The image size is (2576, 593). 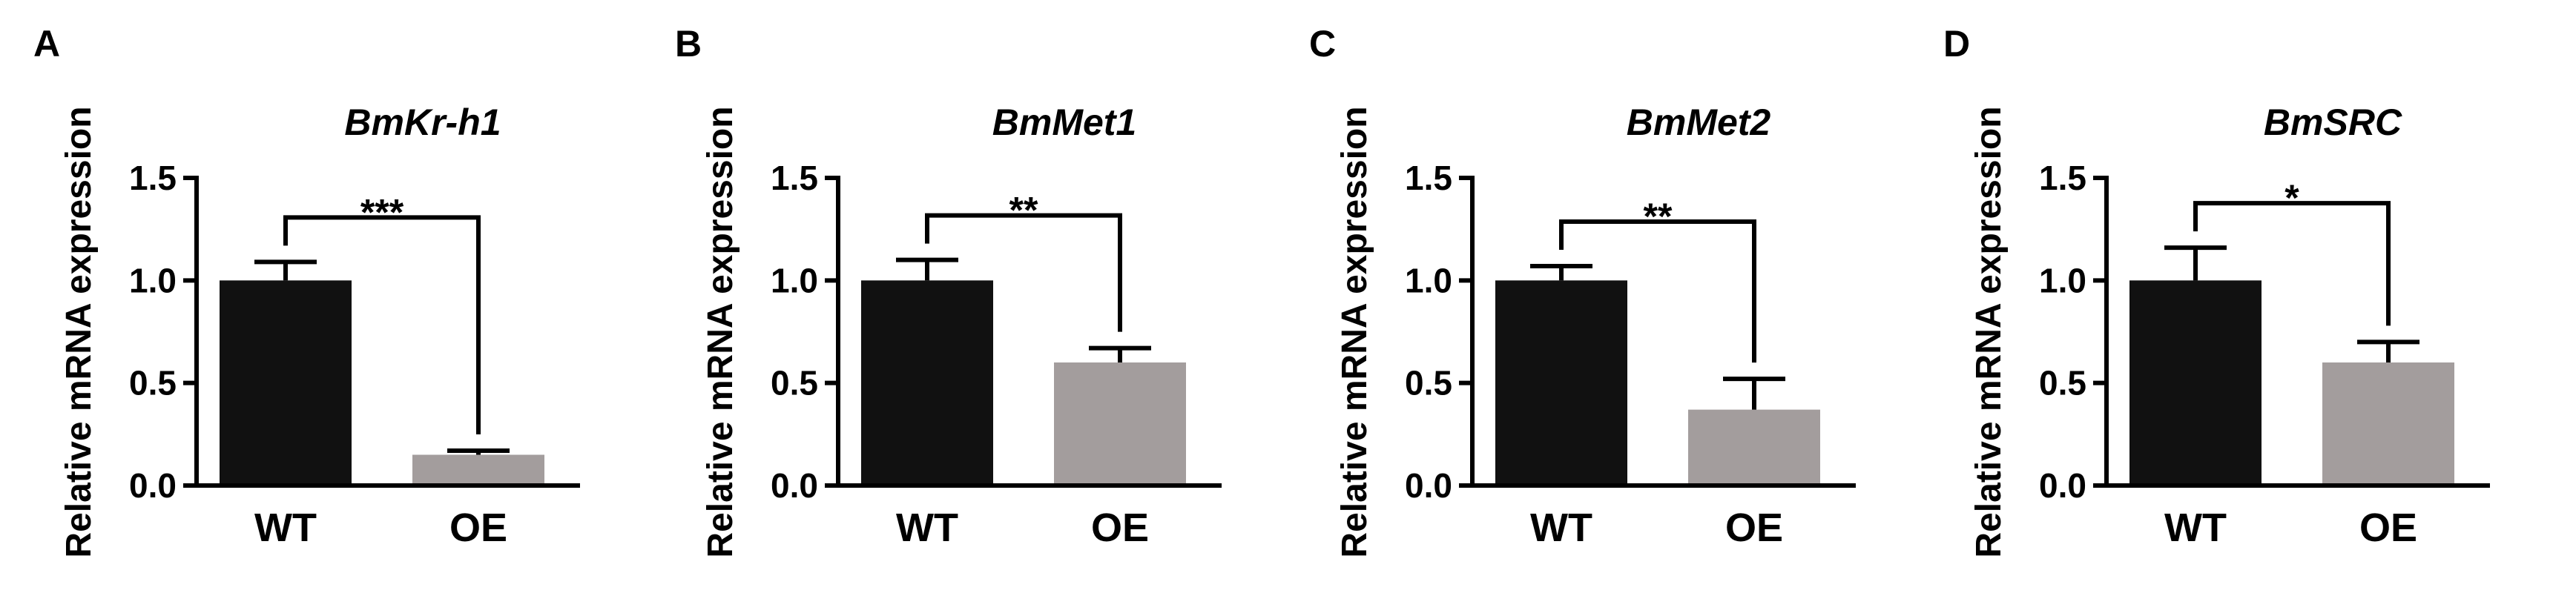 What do you see at coordinates (2292, 198) in the screenshot?
I see `significance-label: *` at bounding box center [2292, 198].